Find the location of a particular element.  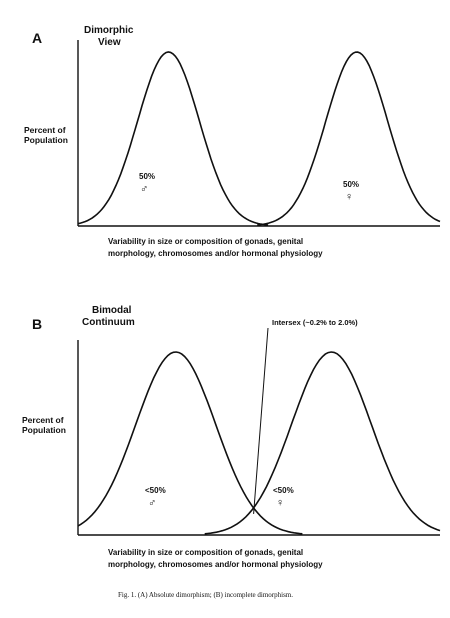

panel-a-male-curve is located at coordinates (173, 138).